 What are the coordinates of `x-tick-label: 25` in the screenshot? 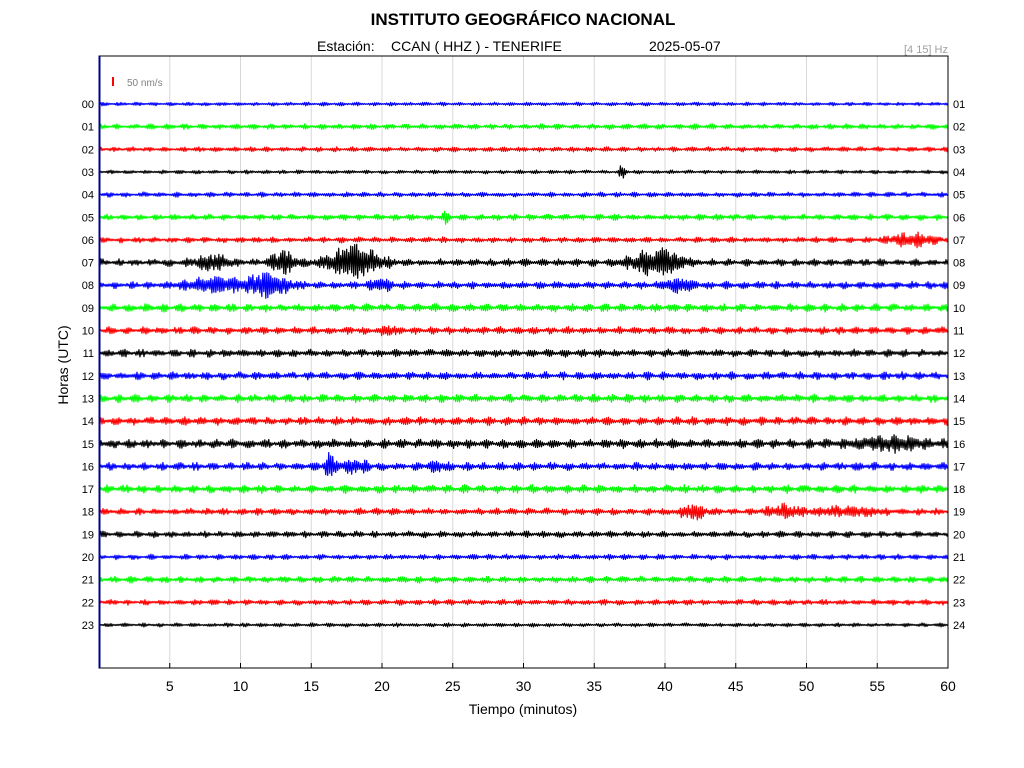 It's located at (453, 686).